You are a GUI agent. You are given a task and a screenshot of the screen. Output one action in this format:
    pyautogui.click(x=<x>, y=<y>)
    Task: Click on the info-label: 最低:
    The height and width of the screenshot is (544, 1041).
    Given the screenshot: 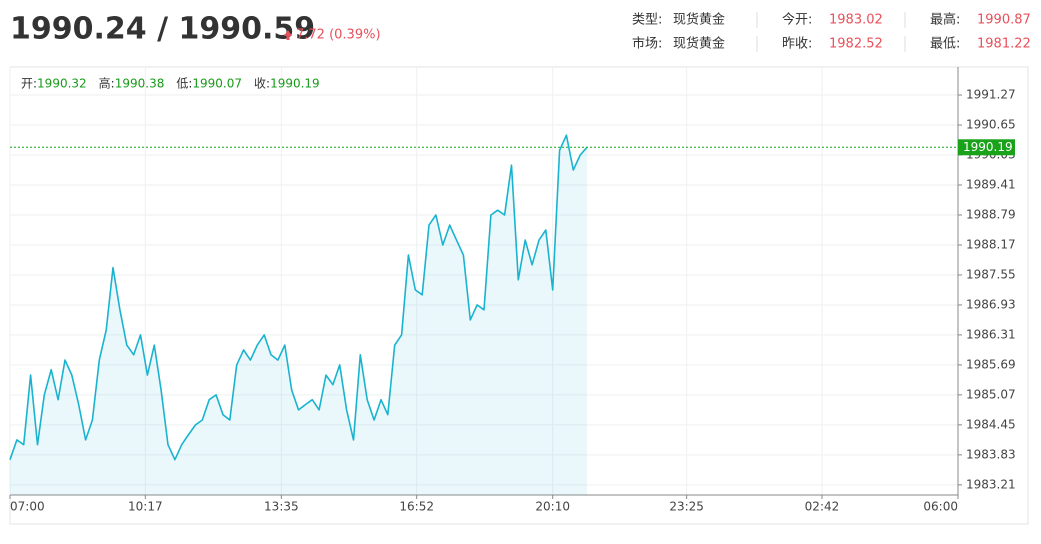 What is the action you would take?
    pyautogui.click(x=945, y=44)
    